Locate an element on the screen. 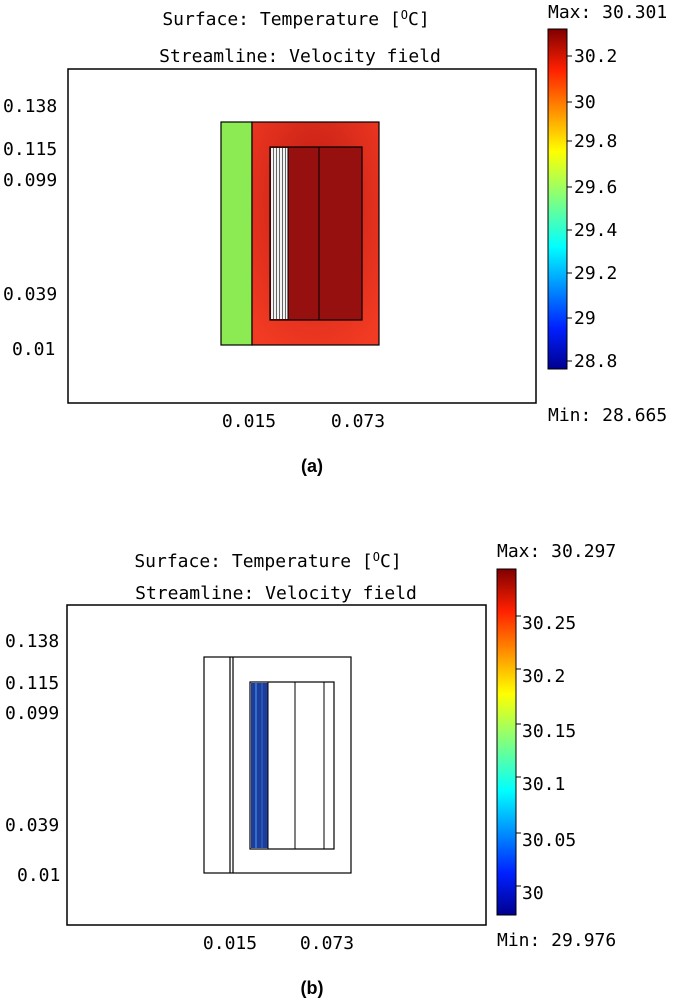  panel-a-title-line1: Surface: Temperature [OC] is located at coordinates (295, 19).